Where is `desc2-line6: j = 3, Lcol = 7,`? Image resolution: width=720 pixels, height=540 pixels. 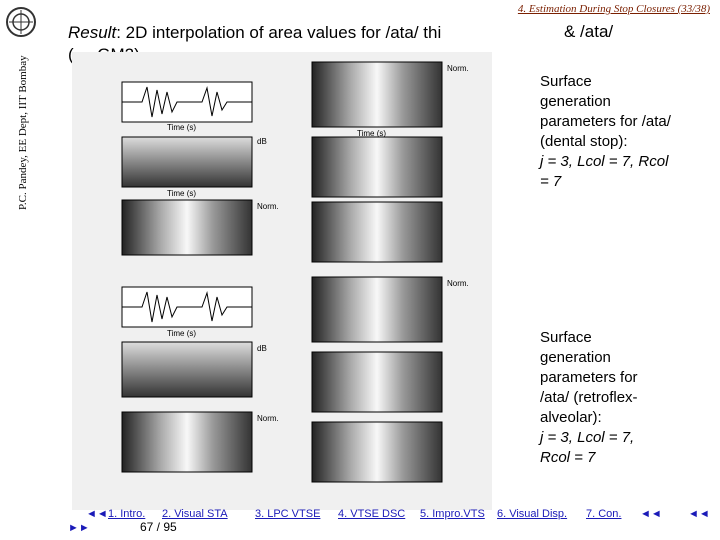
desc2-line6: j = 3, Lcol = 7, is located at coordinates (587, 437).